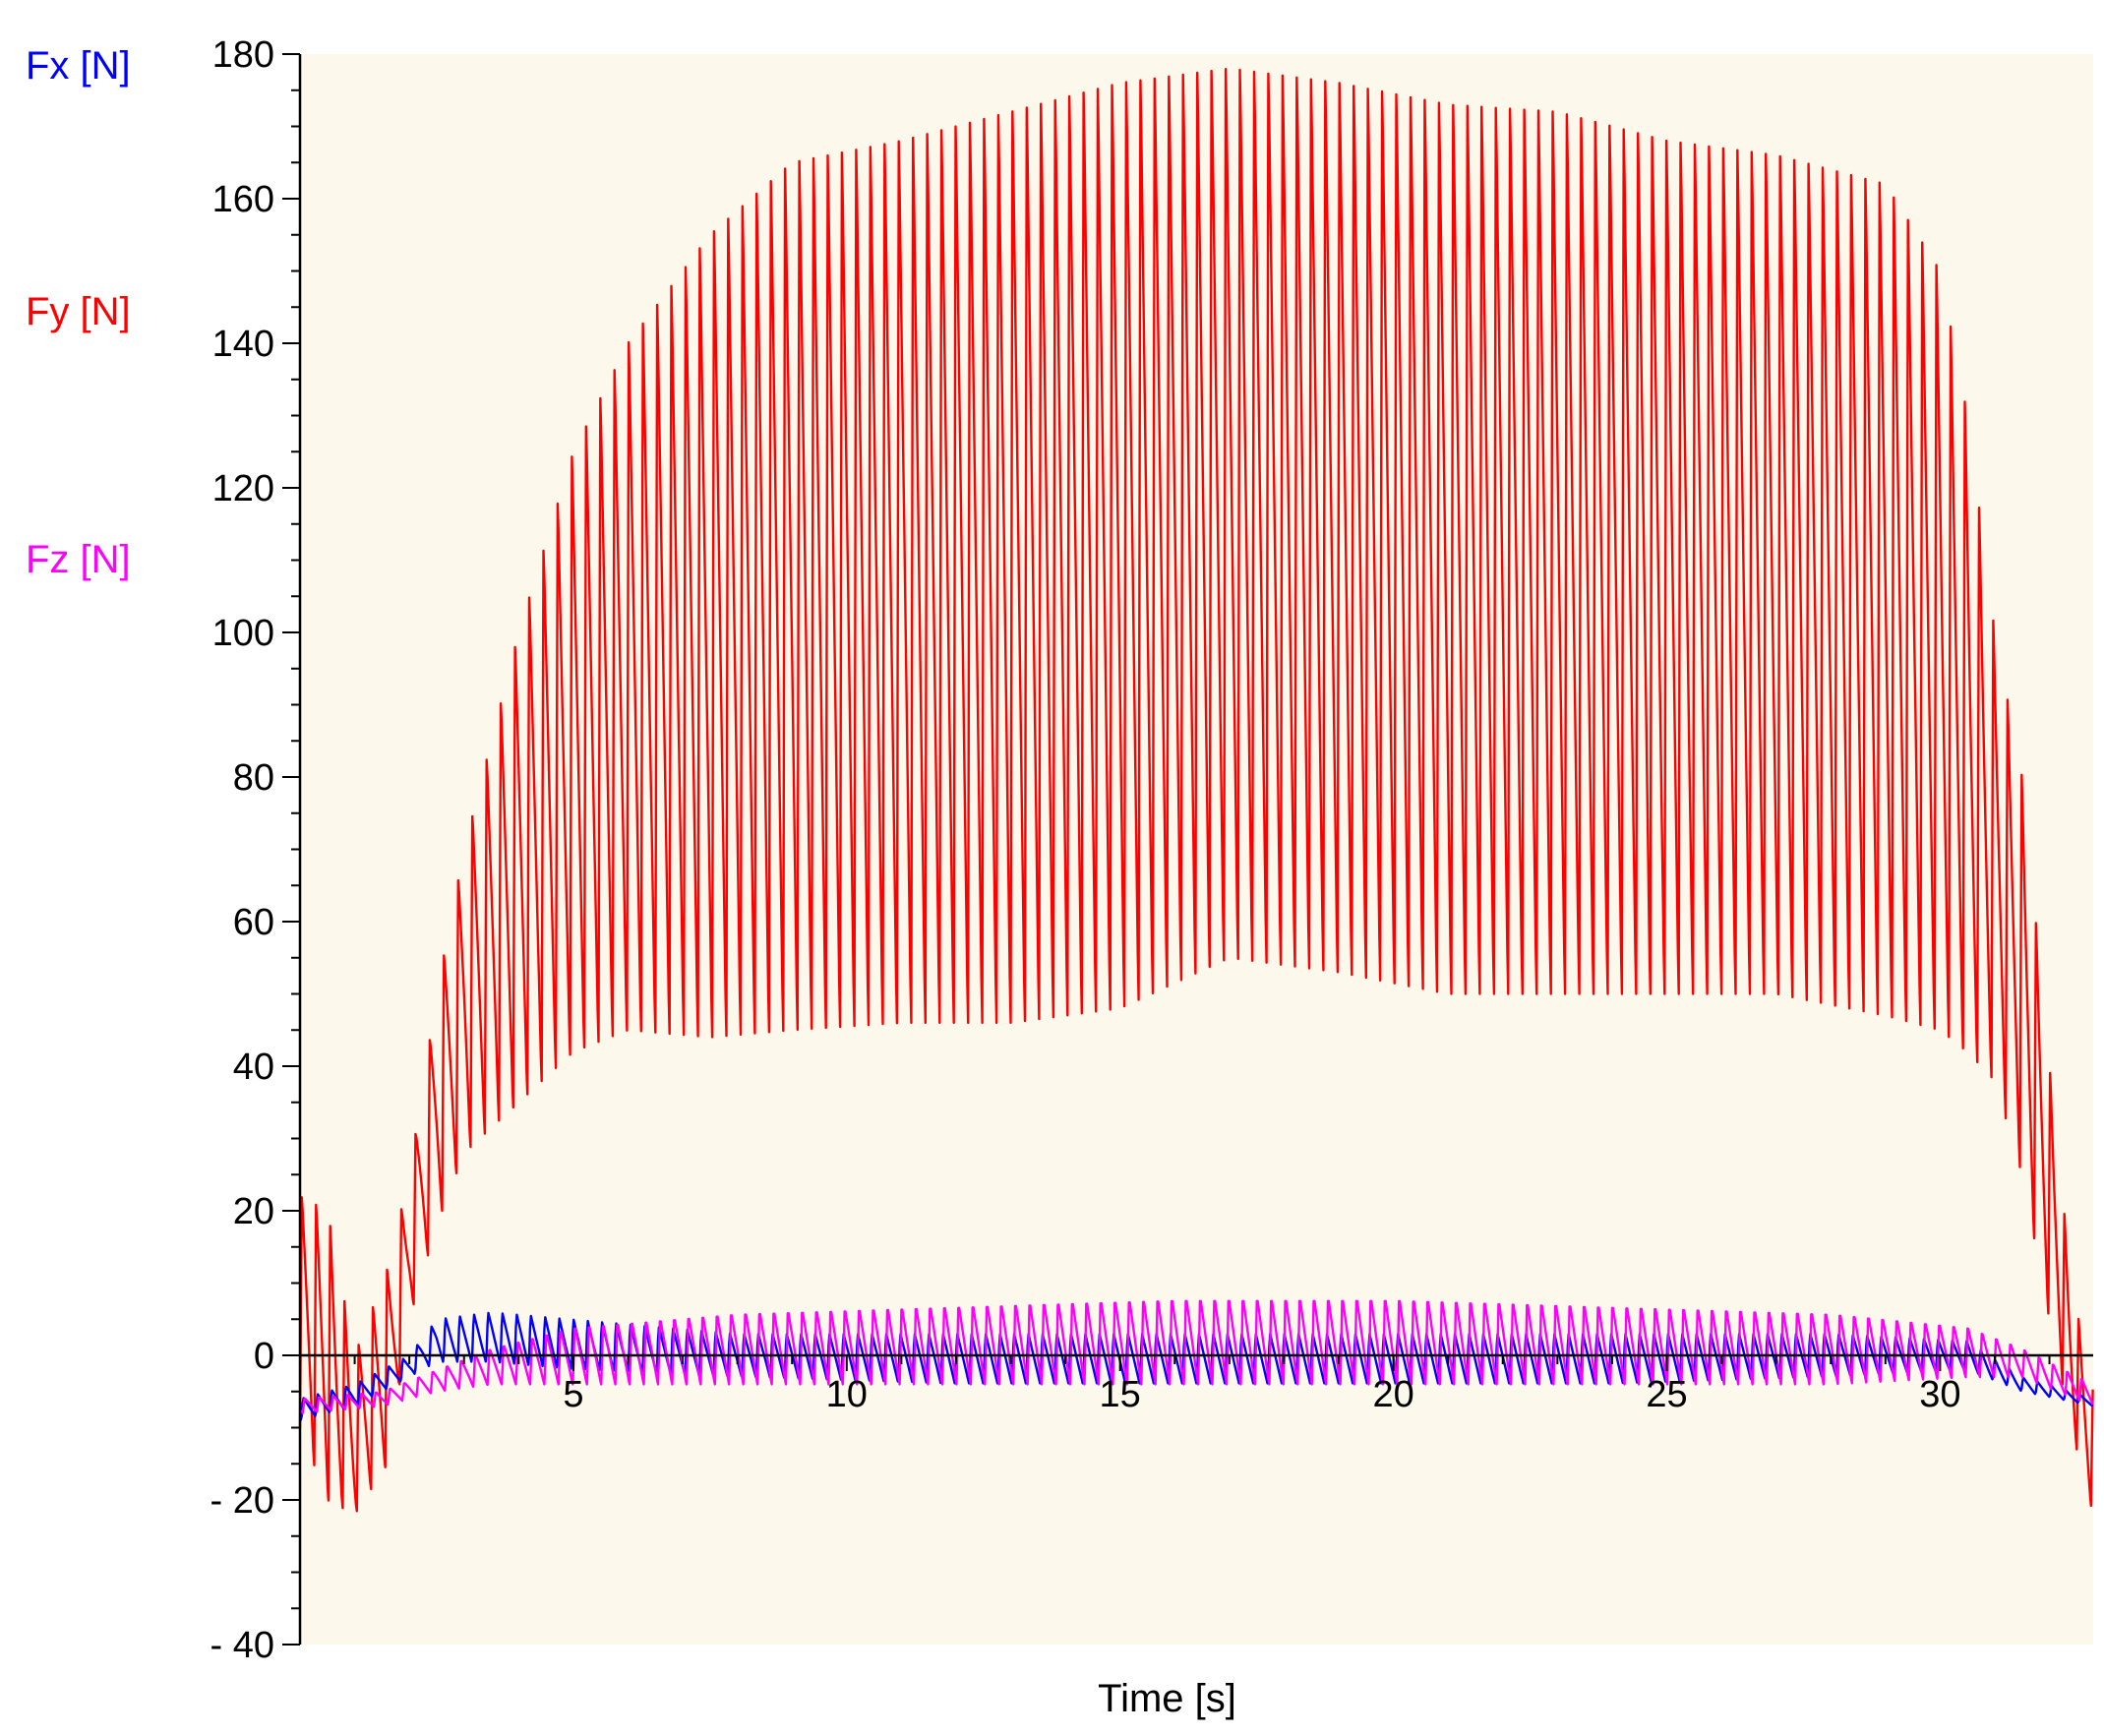 This screenshot has width=2104, height=1736. Describe the element at coordinates (573, 1394) in the screenshot. I see `x-tick-label: 5` at that location.